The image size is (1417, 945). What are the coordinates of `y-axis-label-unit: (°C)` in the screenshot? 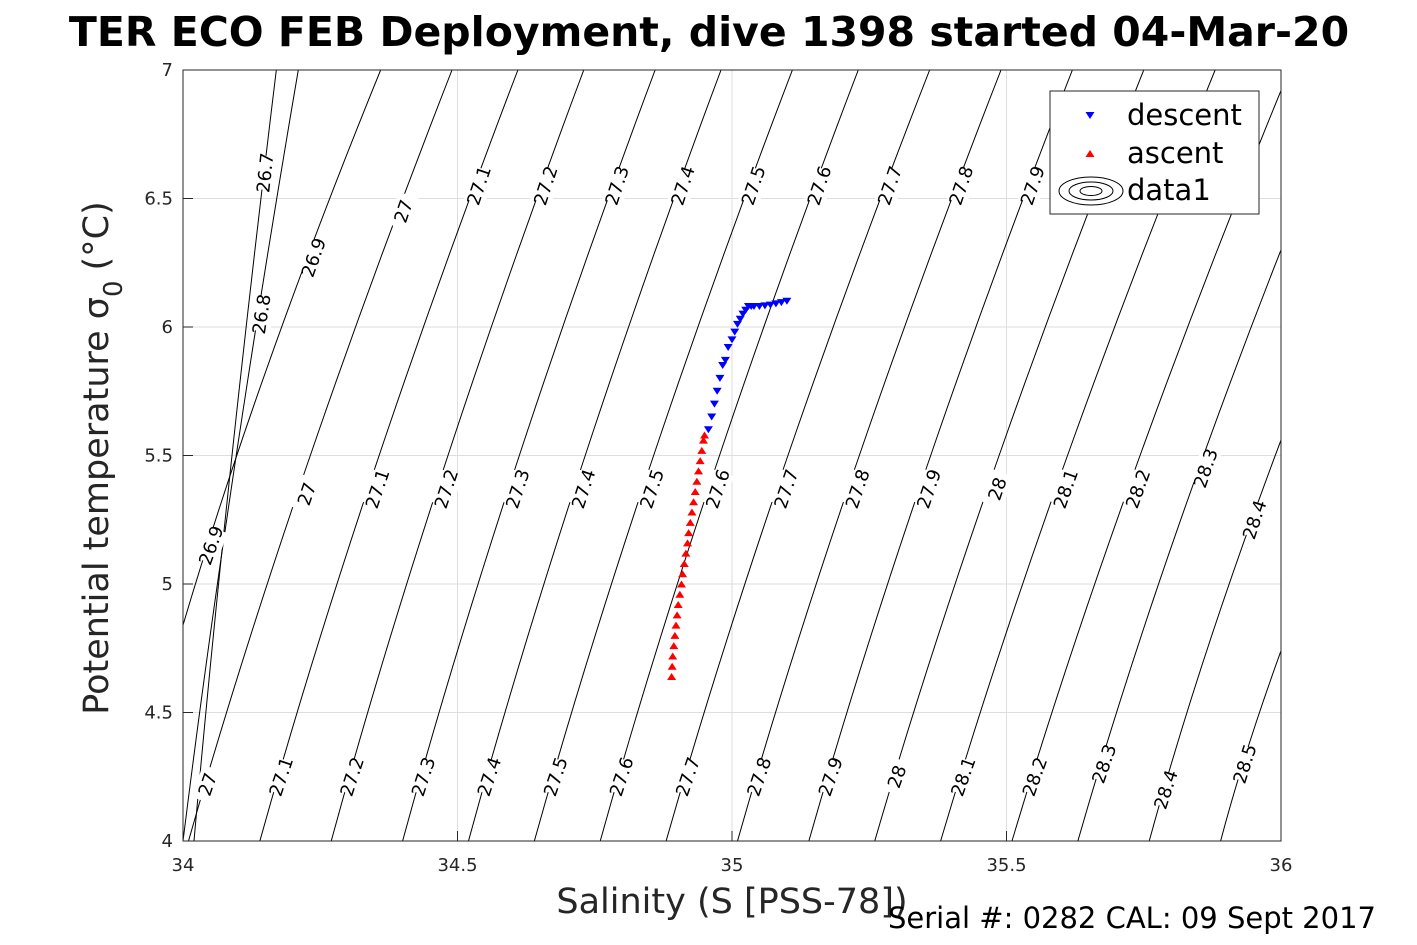 It's located at (97, 235).